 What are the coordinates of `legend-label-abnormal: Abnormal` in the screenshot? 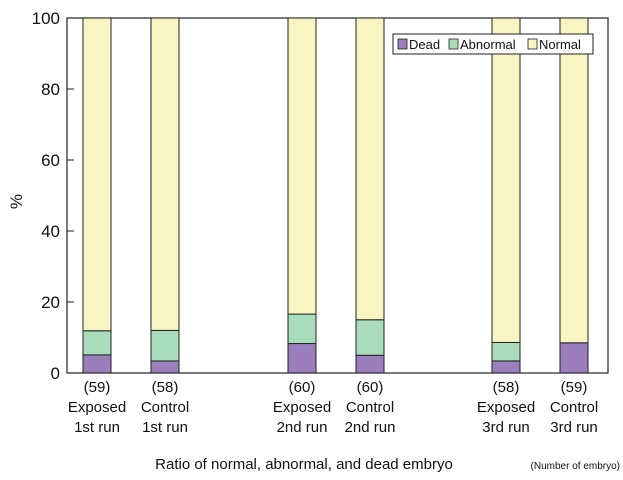 It's located at (488, 44).